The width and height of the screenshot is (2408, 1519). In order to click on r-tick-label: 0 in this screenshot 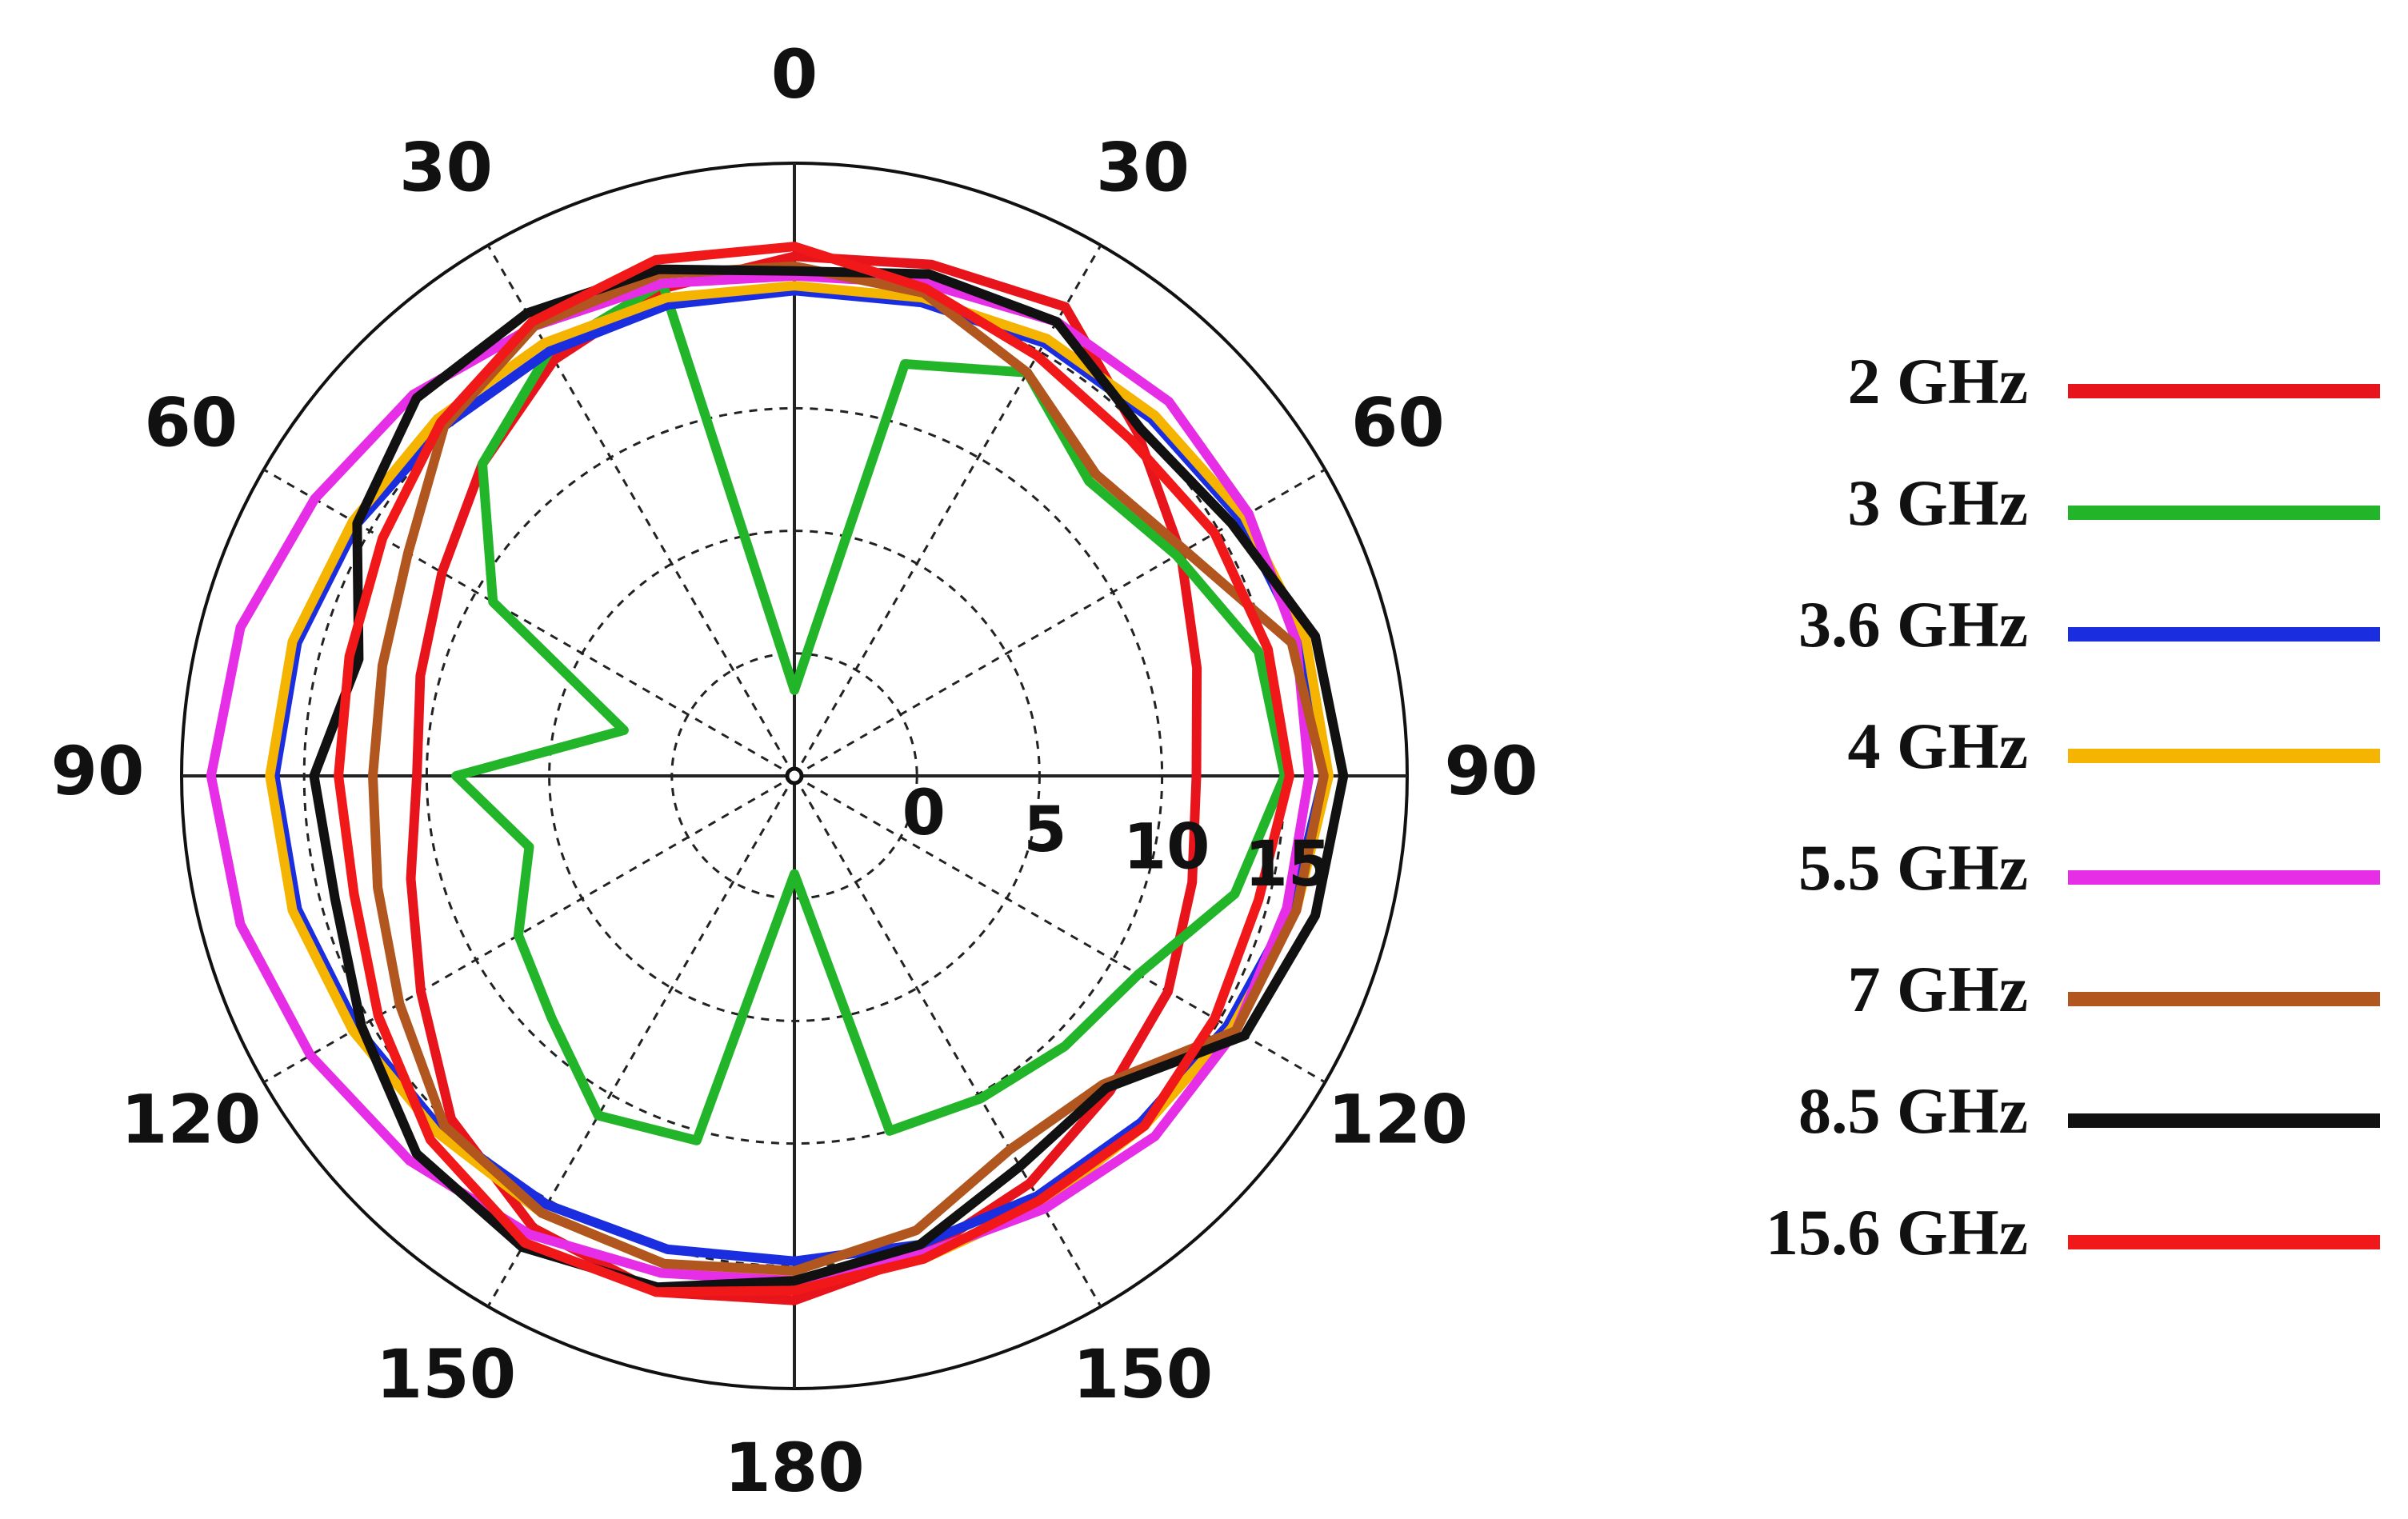, I will do `click(924, 813)`.